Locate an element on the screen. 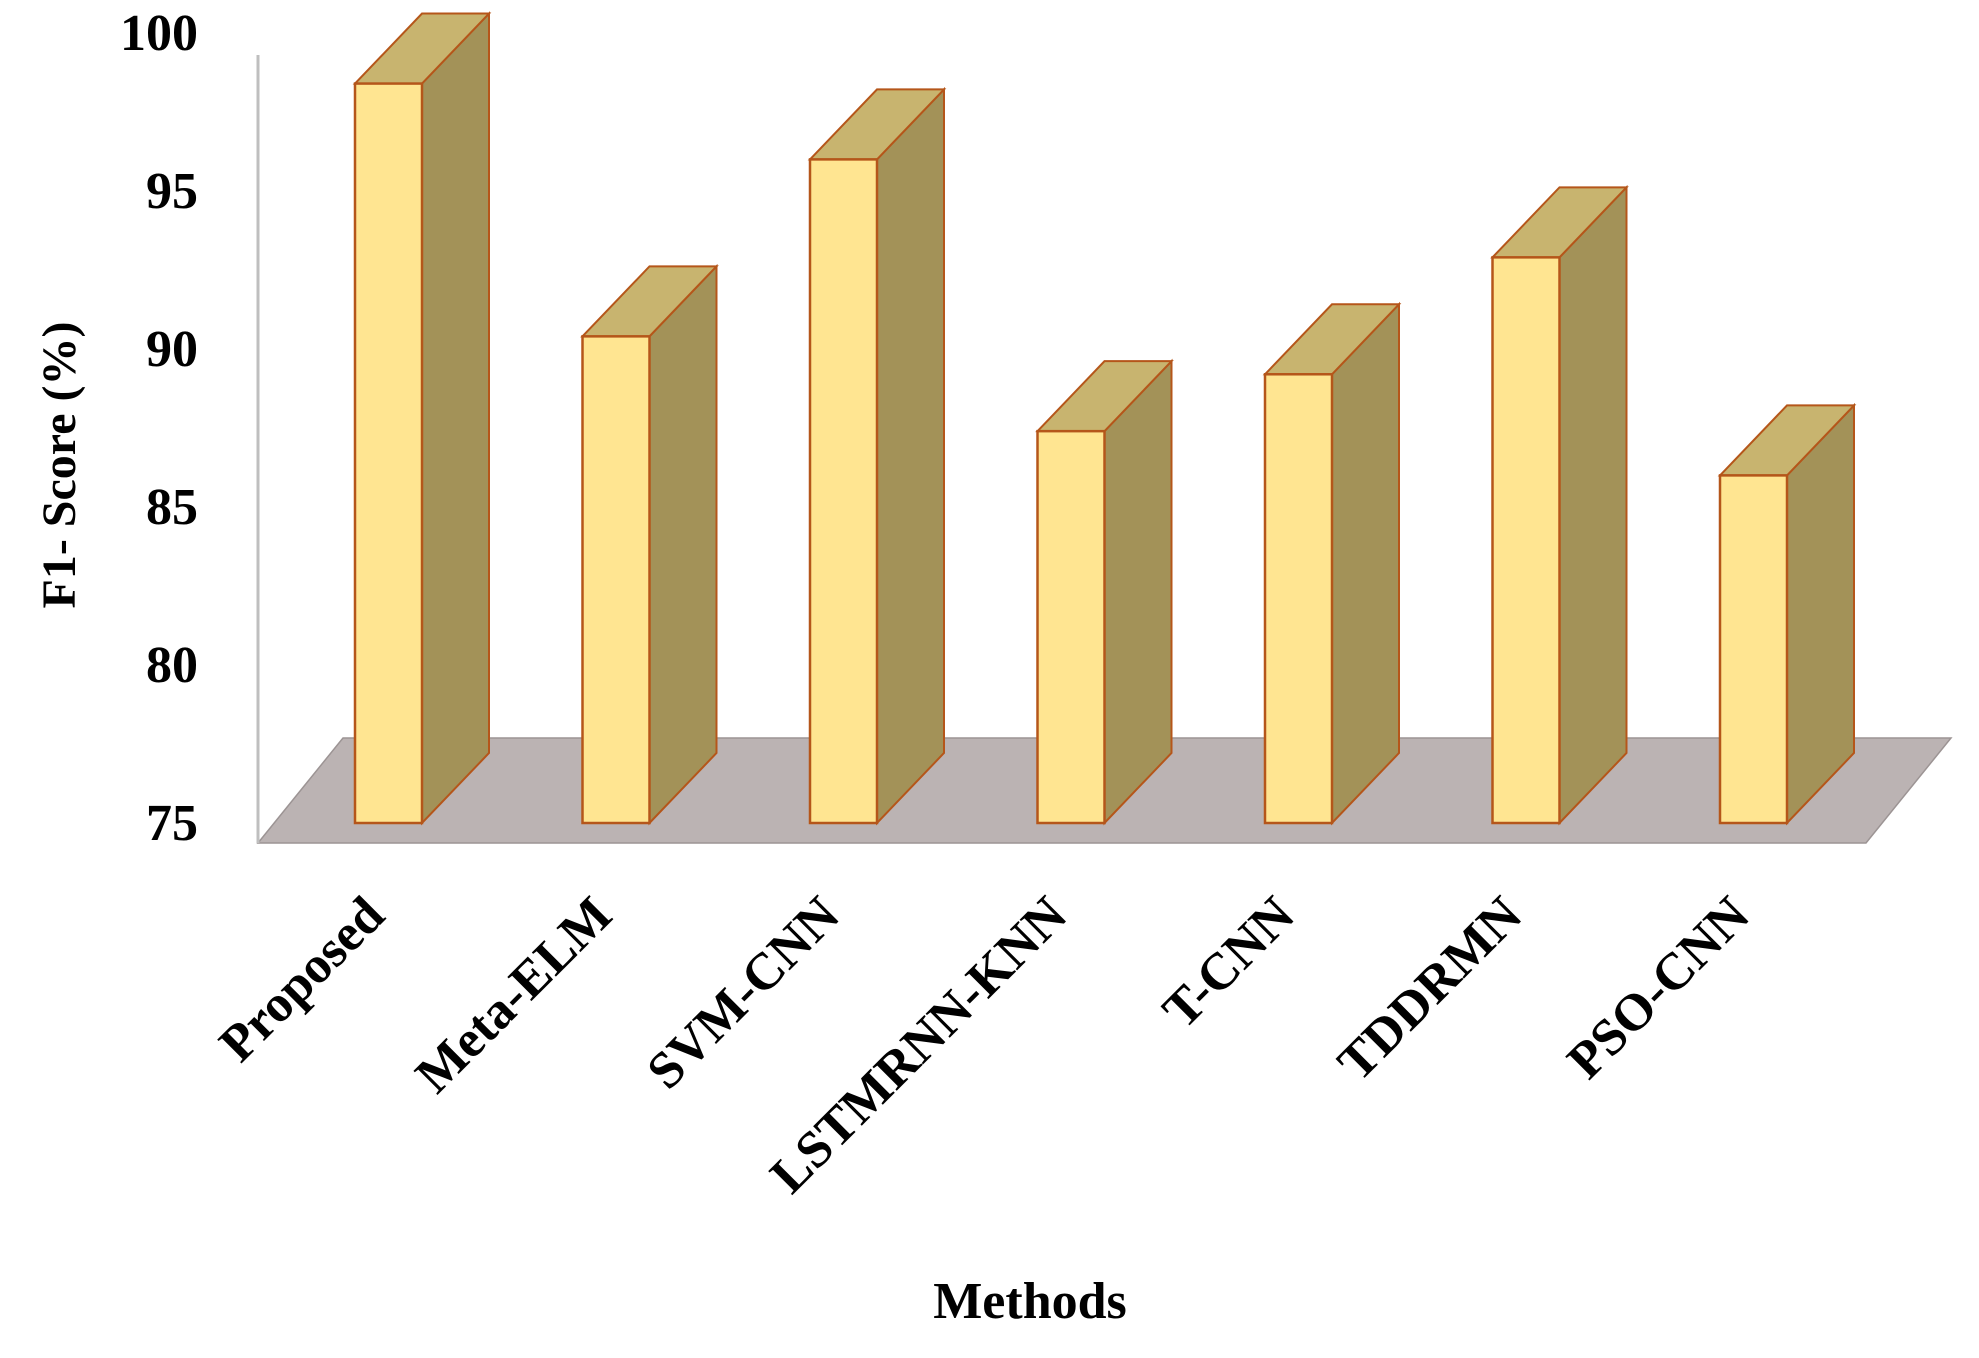 This screenshot has width=1979, height=1358. y-tick-label: 95 is located at coordinates (172, 191).